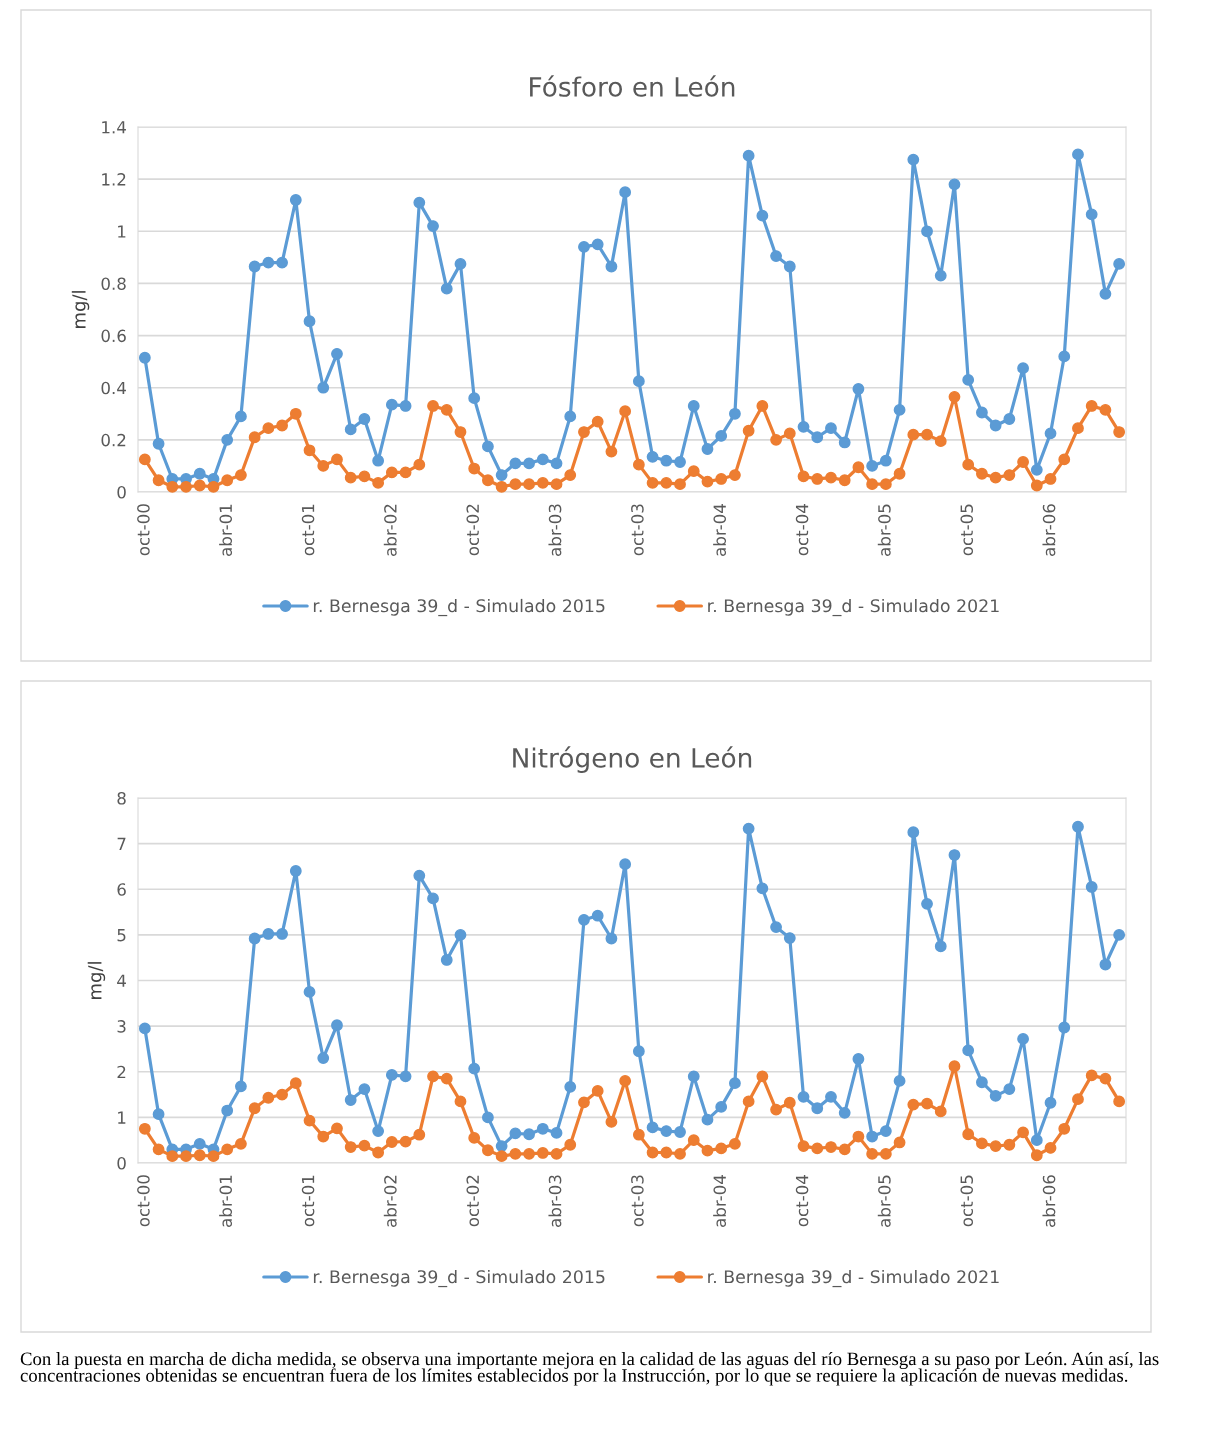 This screenshot has width=1227, height=1435. What do you see at coordinates (114, 179) in the screenshot?
I see `y-tick-label: 1.2` at bounding box center [114, 179].